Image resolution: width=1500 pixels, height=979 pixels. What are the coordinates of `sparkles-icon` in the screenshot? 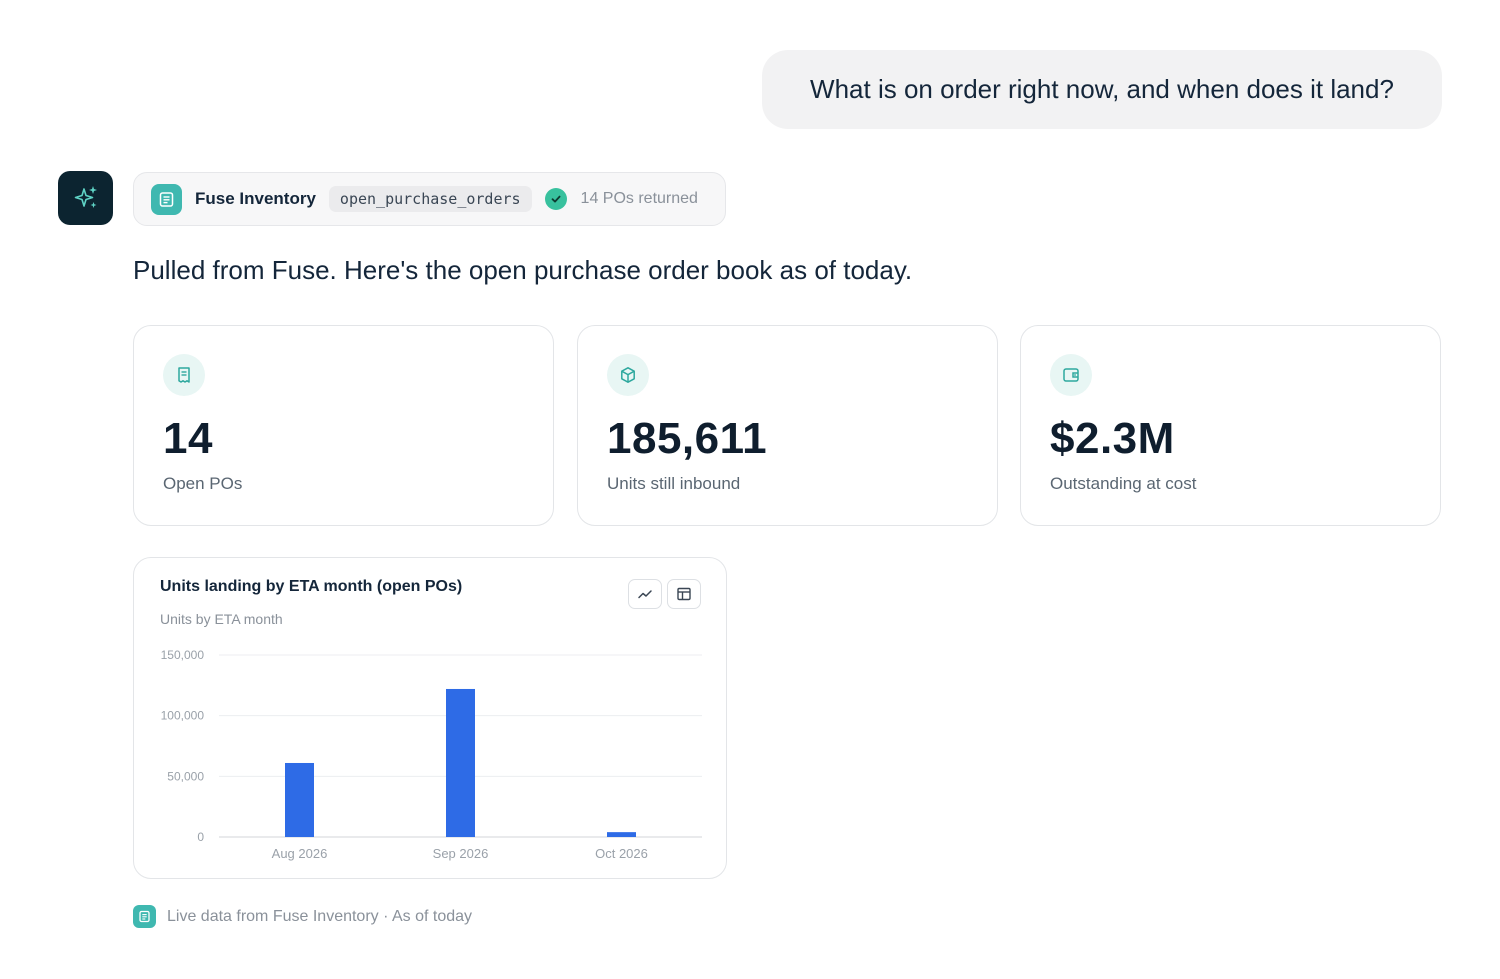 It's located at (85, 197).